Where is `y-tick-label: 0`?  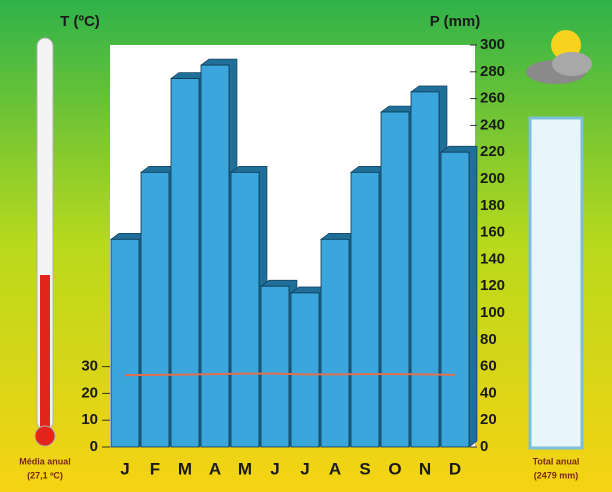 y-tick-label: 0 is located at coordinates (94, 446).